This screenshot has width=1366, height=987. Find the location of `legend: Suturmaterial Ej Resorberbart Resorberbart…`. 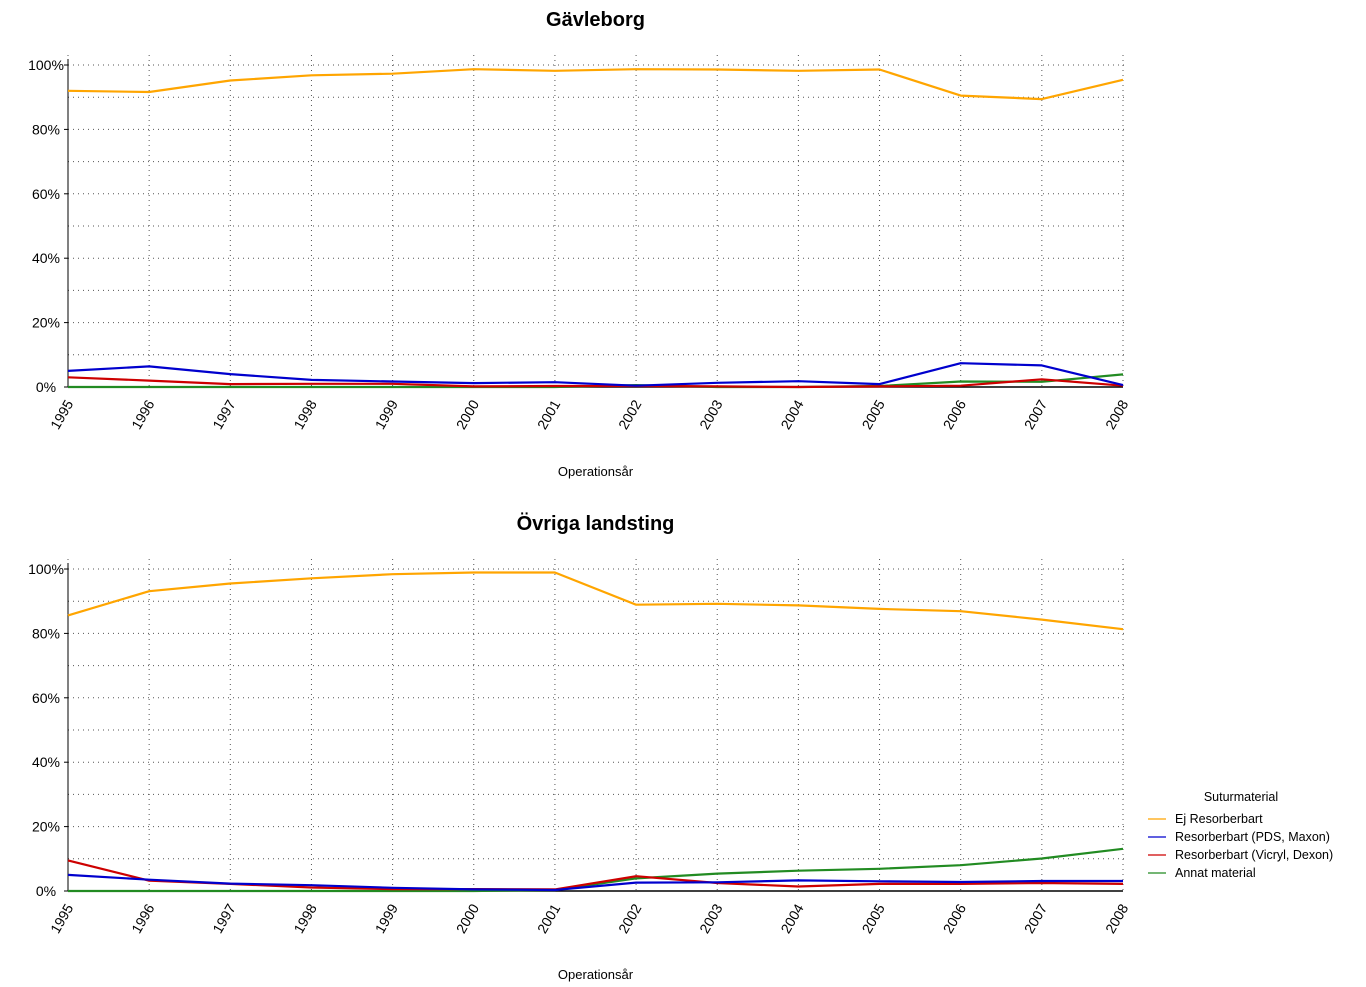

legend: Suturmaterial Ej Resorberbart Resorberbart… is located at coordinates (1240, 835).